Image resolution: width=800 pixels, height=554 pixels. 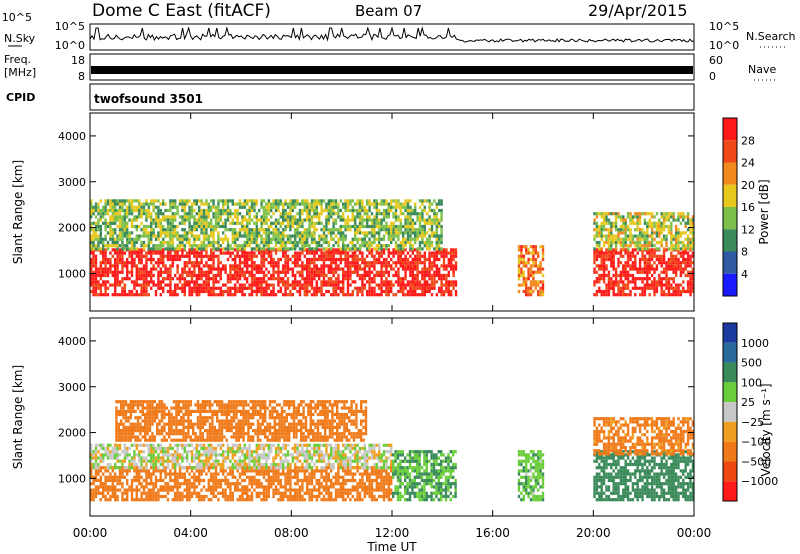 I want to click on date-title: 29/Apr/2015, so click(x=638, y=10).